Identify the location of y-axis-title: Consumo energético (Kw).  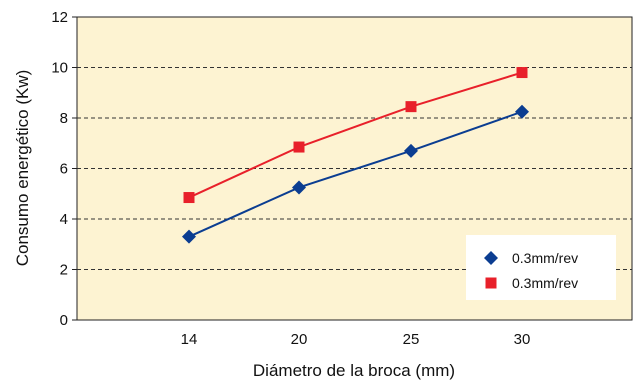
(22, 168).